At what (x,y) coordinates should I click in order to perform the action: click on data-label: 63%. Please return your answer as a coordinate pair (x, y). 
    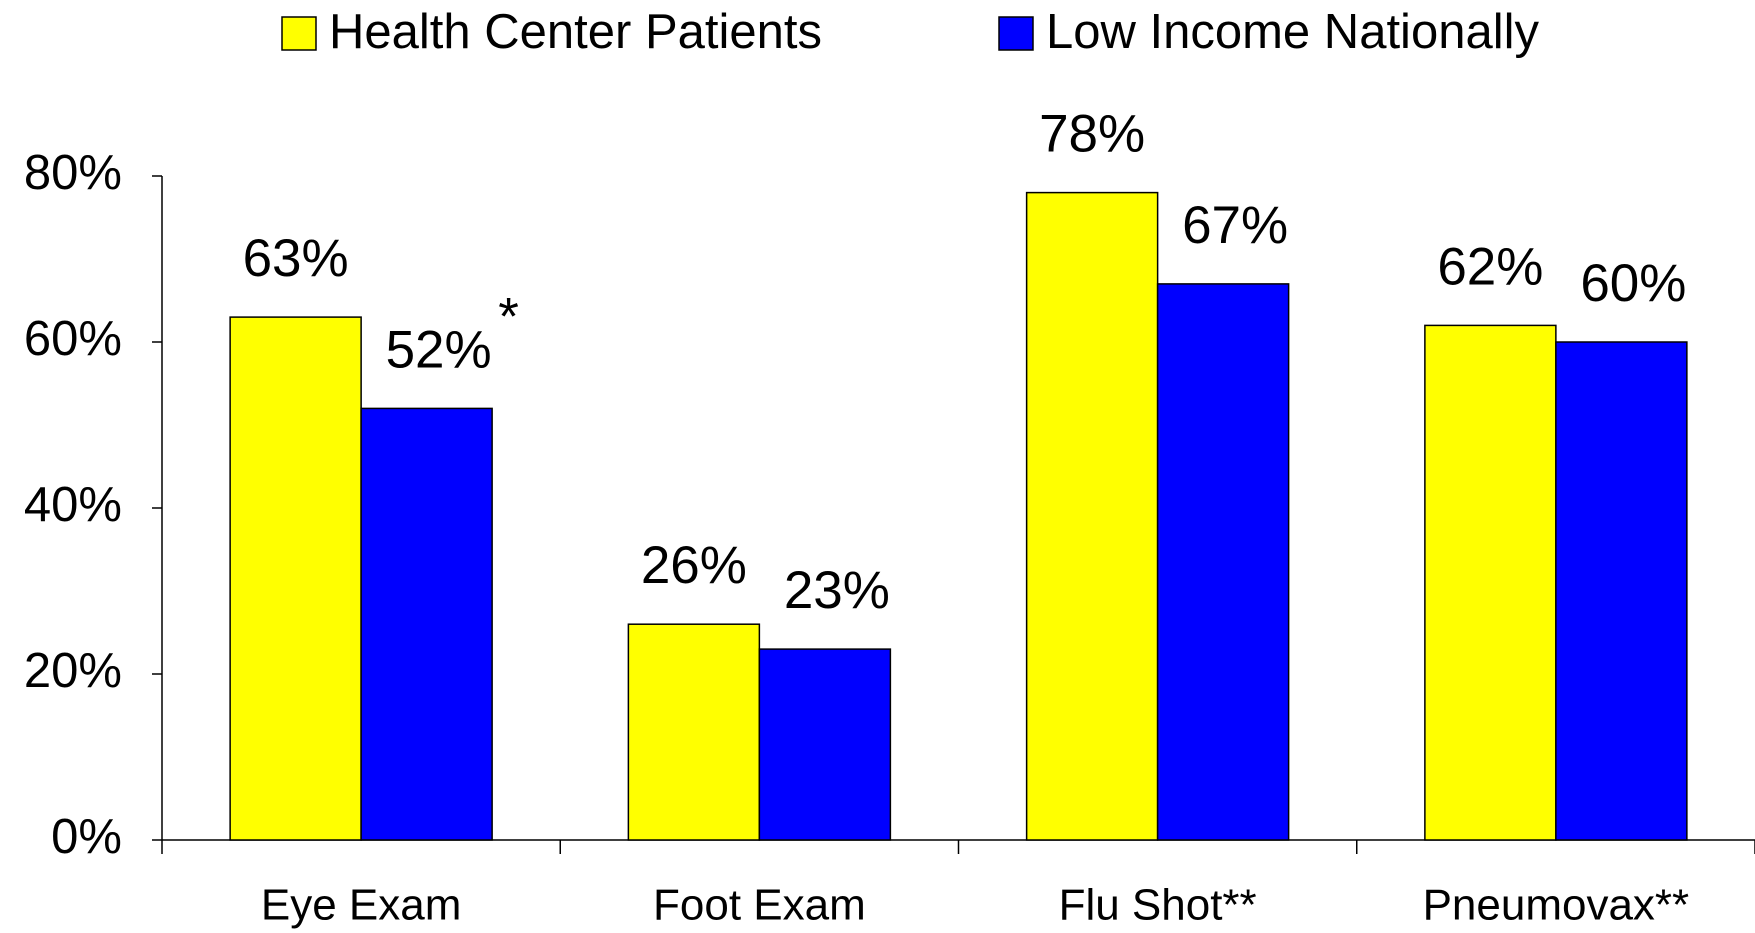
    Looking at the image, I should click on (296, 258).